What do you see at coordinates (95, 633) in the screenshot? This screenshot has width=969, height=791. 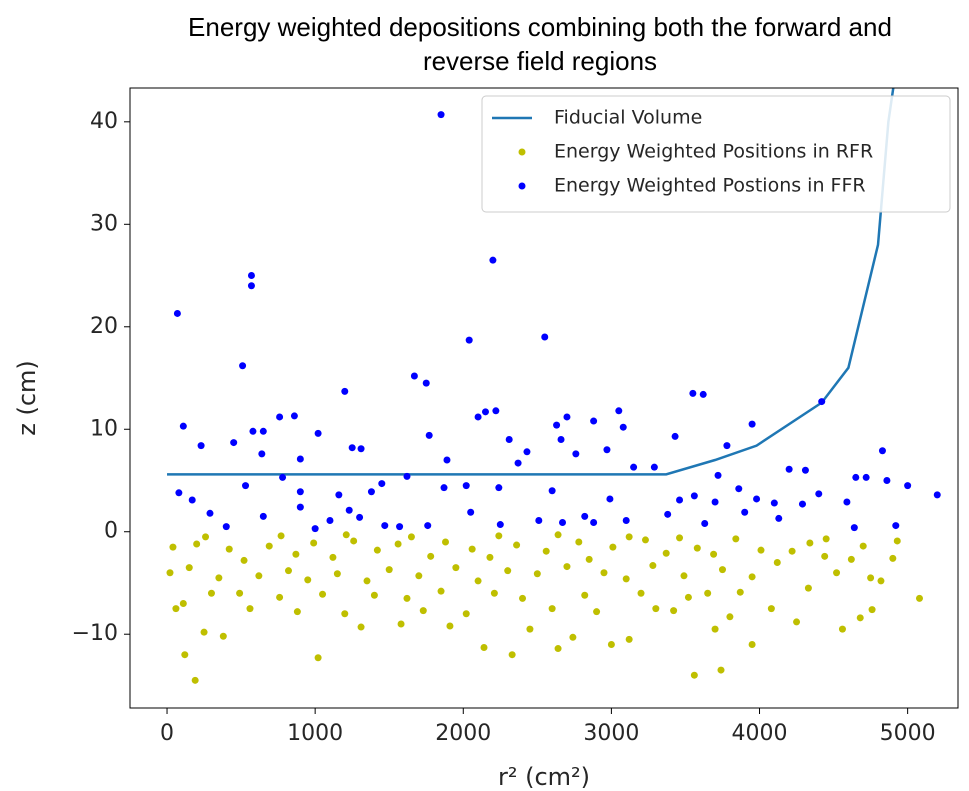 I see `y-tick-label: −10` at bounding box center [95, 633].